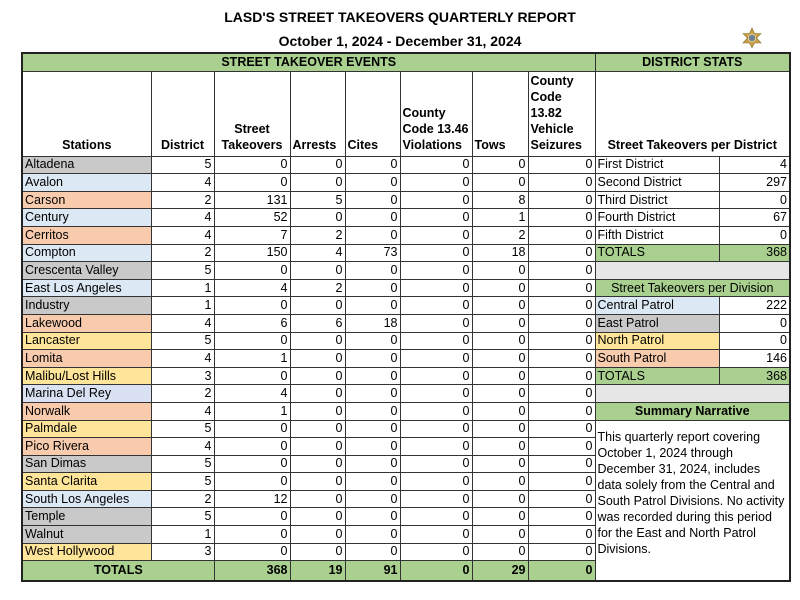 The image size is (800, 600). What do you see at coordinates (252, 200) in the screenshot?
I see `cell-takeovers: 131` at bounding box center [252, 200].